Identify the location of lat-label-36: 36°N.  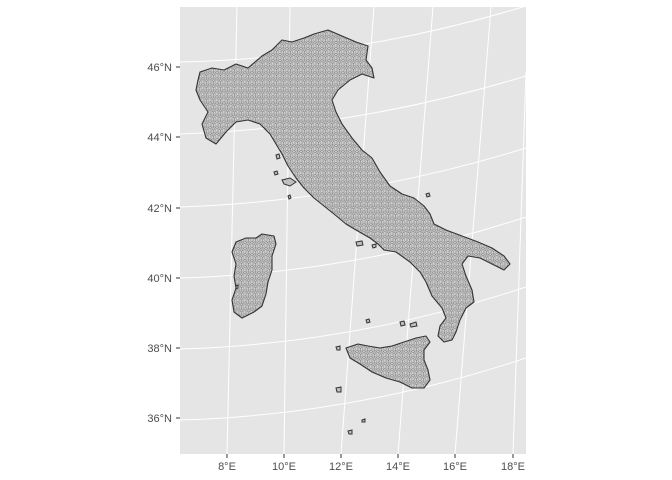
(159, 419).